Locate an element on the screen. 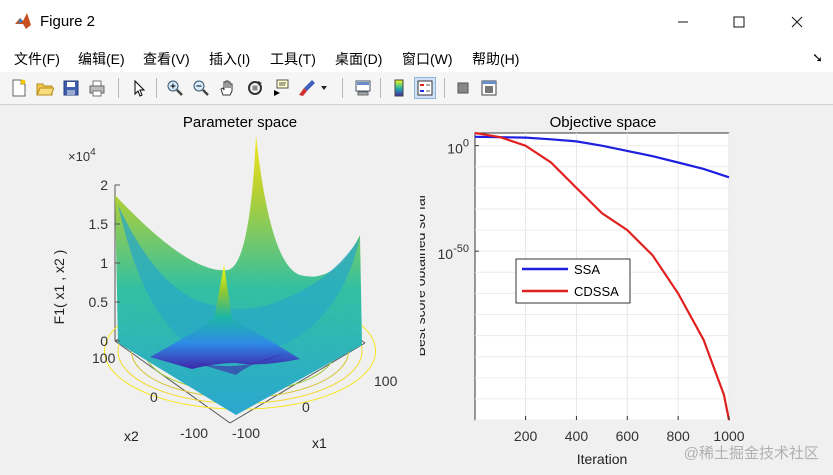 The width and height of the screenshot is (833, 475). legend-icon is located at coordinates (425, 88).